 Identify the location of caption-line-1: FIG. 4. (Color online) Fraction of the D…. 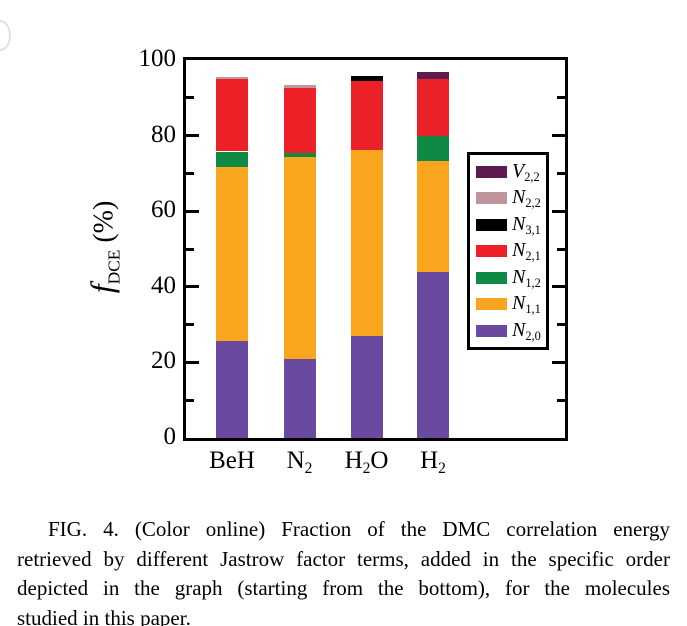
(359, 529).